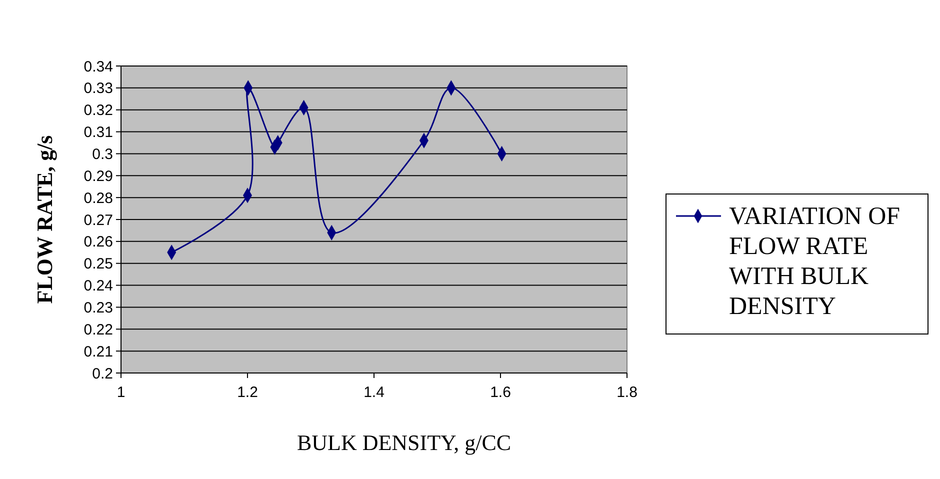  I want to click on y-tick-label: 0.27, so click(98, 220).